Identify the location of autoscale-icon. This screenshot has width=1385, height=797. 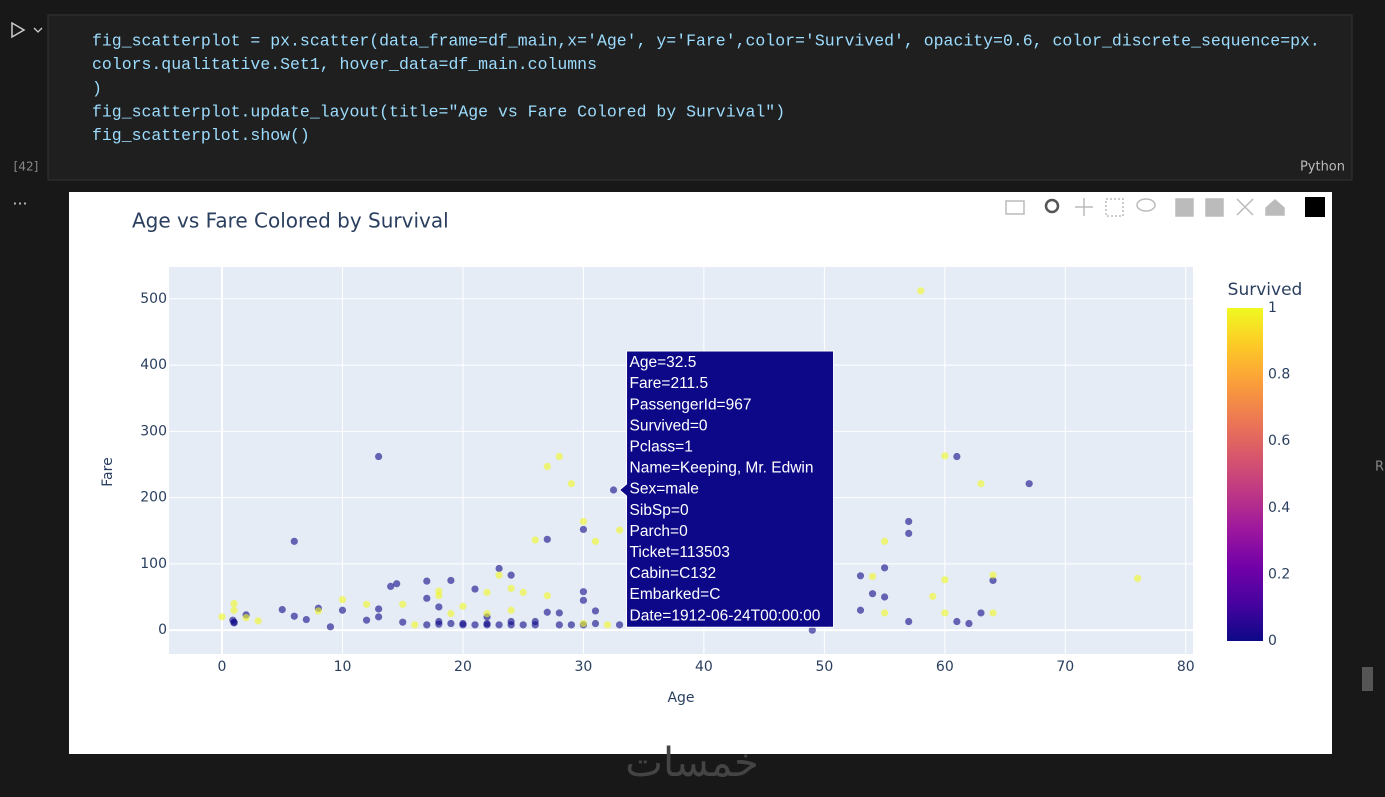
(1245, 207).